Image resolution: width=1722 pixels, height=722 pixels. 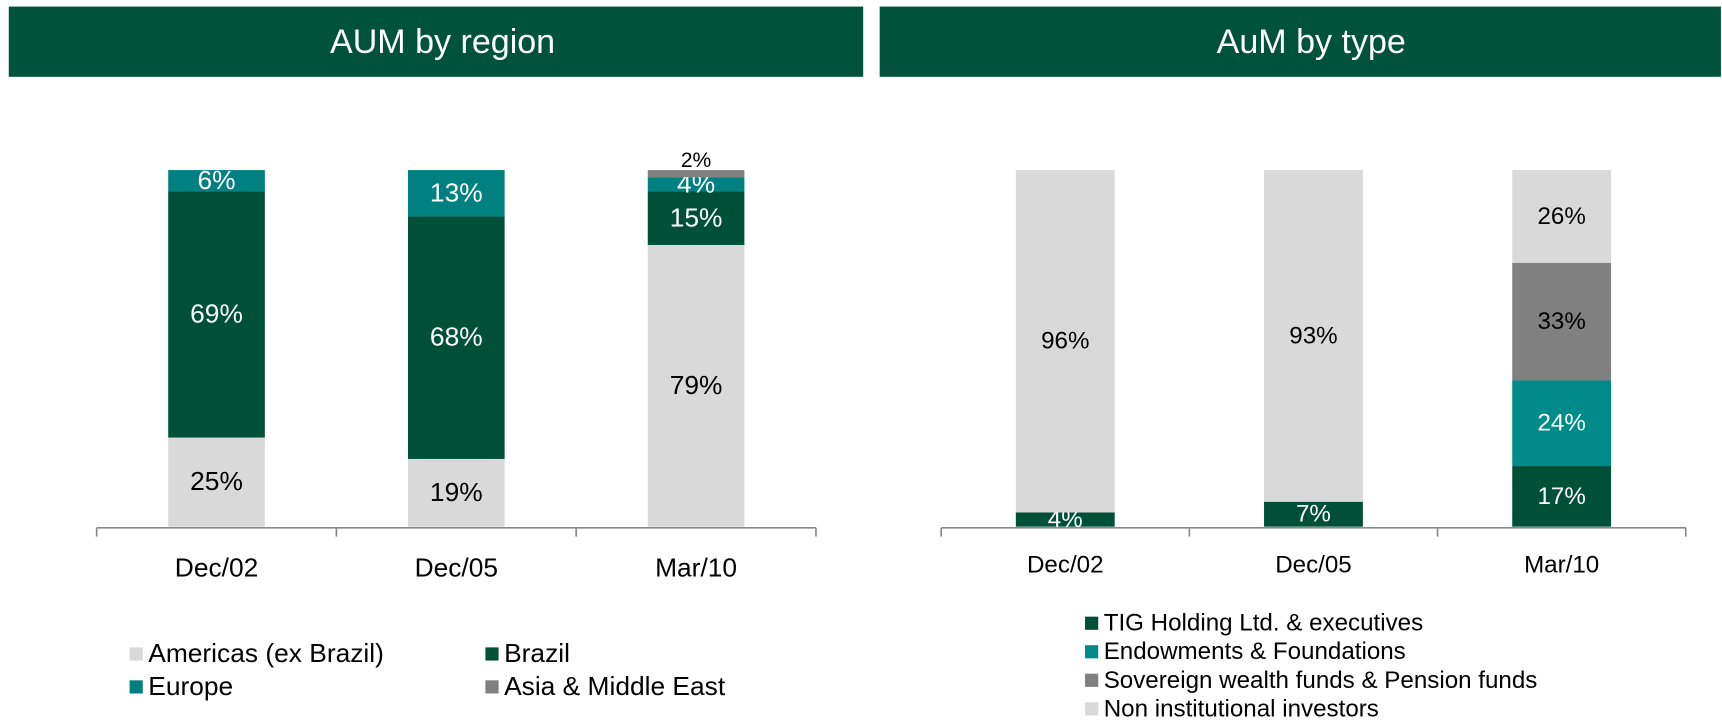 I want to click on legend-label: Non institutional investors, so click(x=1241, y=708).